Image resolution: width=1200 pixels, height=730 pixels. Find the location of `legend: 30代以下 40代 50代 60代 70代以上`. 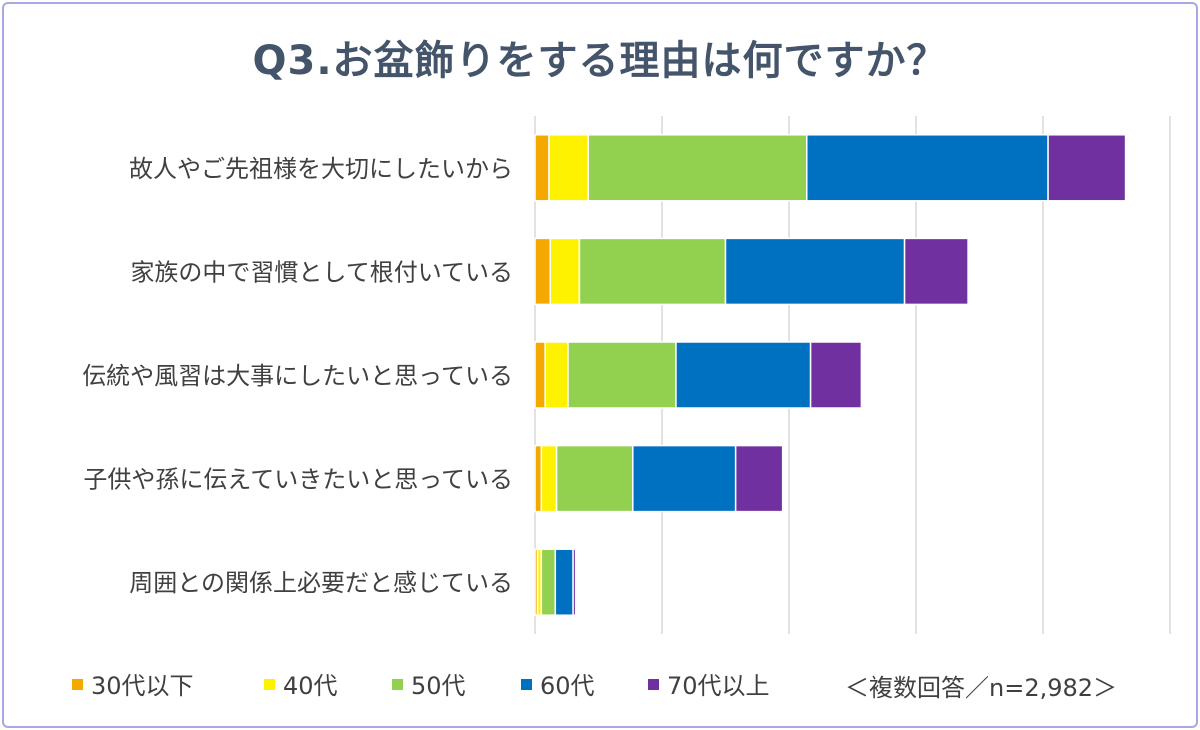

legend: 30代以下 40代 50代 60代 70代以上 is located at coordinates (421, 686).